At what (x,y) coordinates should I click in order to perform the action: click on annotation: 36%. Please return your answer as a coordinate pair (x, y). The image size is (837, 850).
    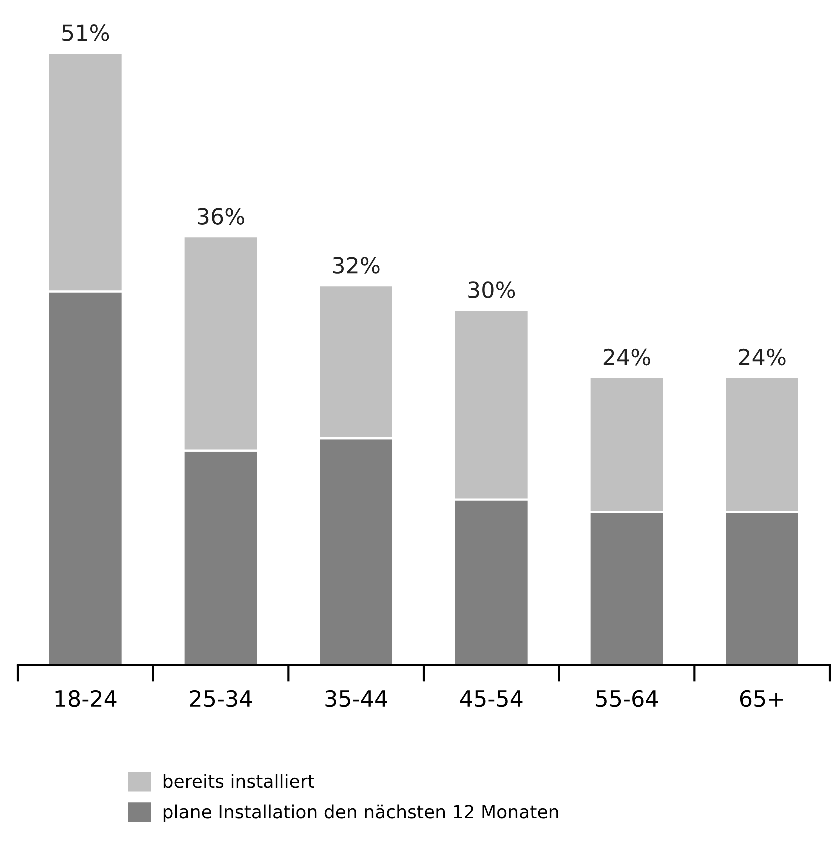
    Looking at the image, I should click on (221, 216).